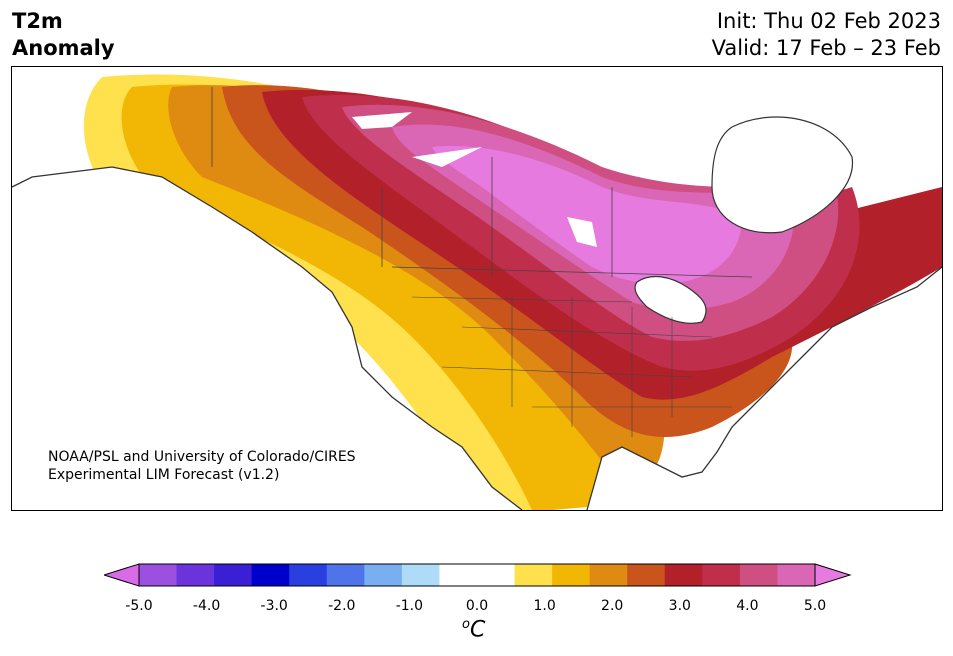 The width and height of the screenshot is (953, 656). Describe the element at coordinates (782, 175) in the screenshot. I see `hudson-bay` at that location.